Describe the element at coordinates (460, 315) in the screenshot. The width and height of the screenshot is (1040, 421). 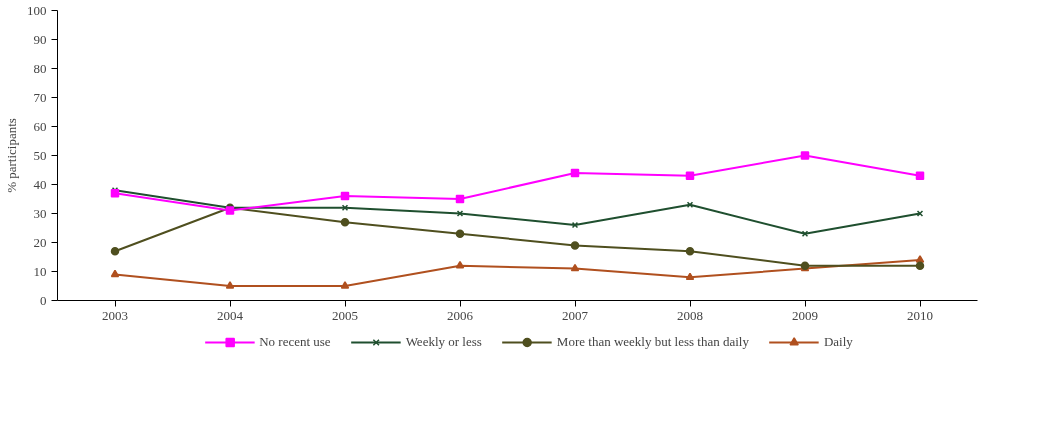
I see `x-tick-label: 2006` at that location.